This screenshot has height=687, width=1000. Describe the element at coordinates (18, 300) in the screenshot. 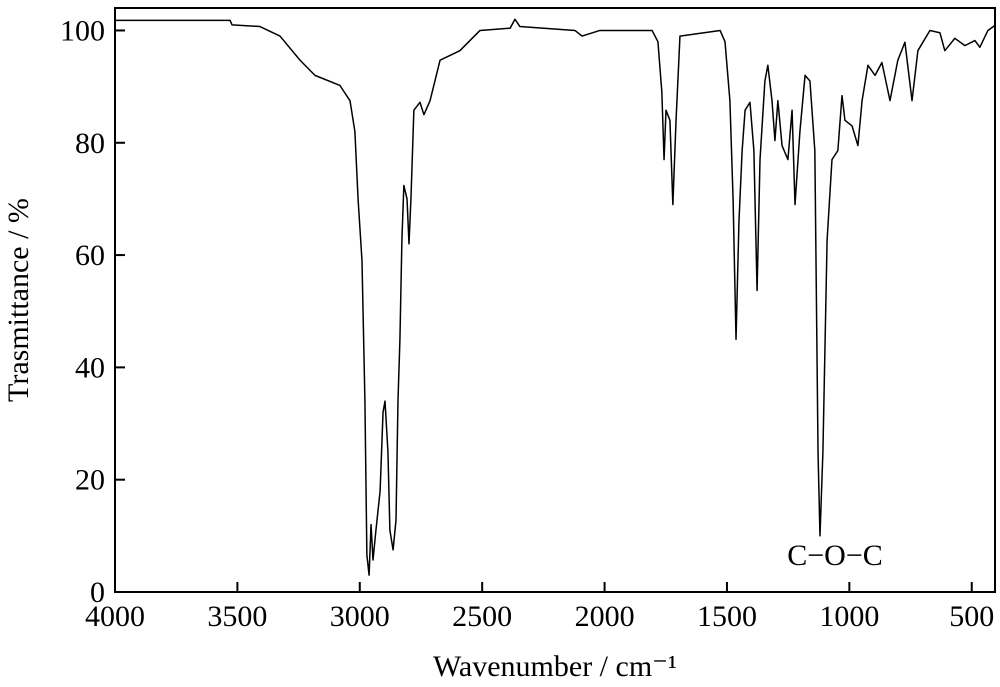

I see `y-axis-label: Trasmittance / %` at that location.